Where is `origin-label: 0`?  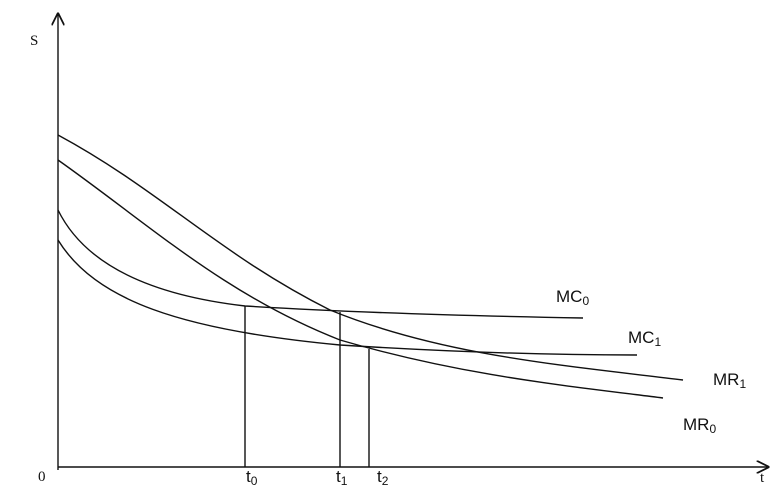 origin-label: 0 is located at coordinates (42, 477).